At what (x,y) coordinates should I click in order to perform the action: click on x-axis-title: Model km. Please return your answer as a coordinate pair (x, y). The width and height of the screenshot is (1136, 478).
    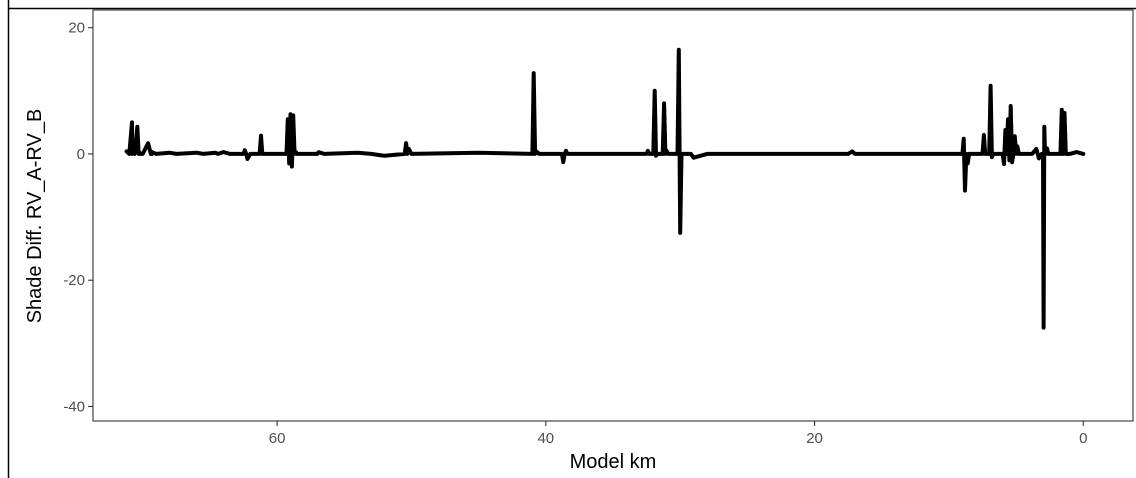
    Looking at the image, I should click on (613, 462).